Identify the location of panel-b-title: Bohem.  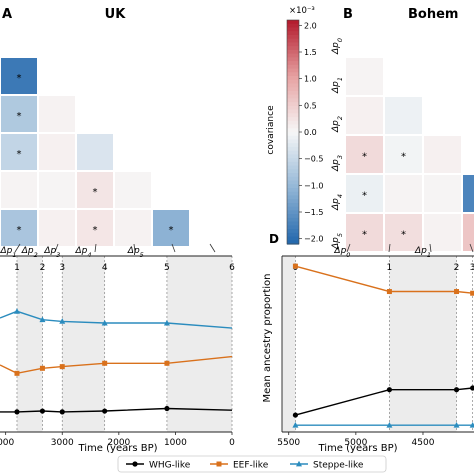
(433, 14).